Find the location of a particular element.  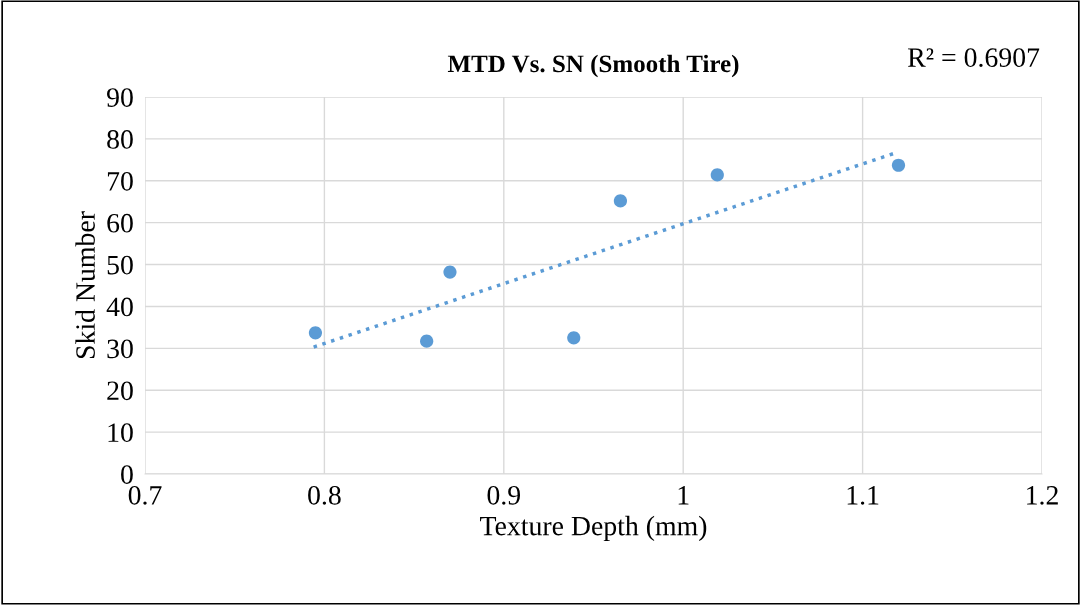

y-tick-label: 40 is located at coordinates (119, 307).